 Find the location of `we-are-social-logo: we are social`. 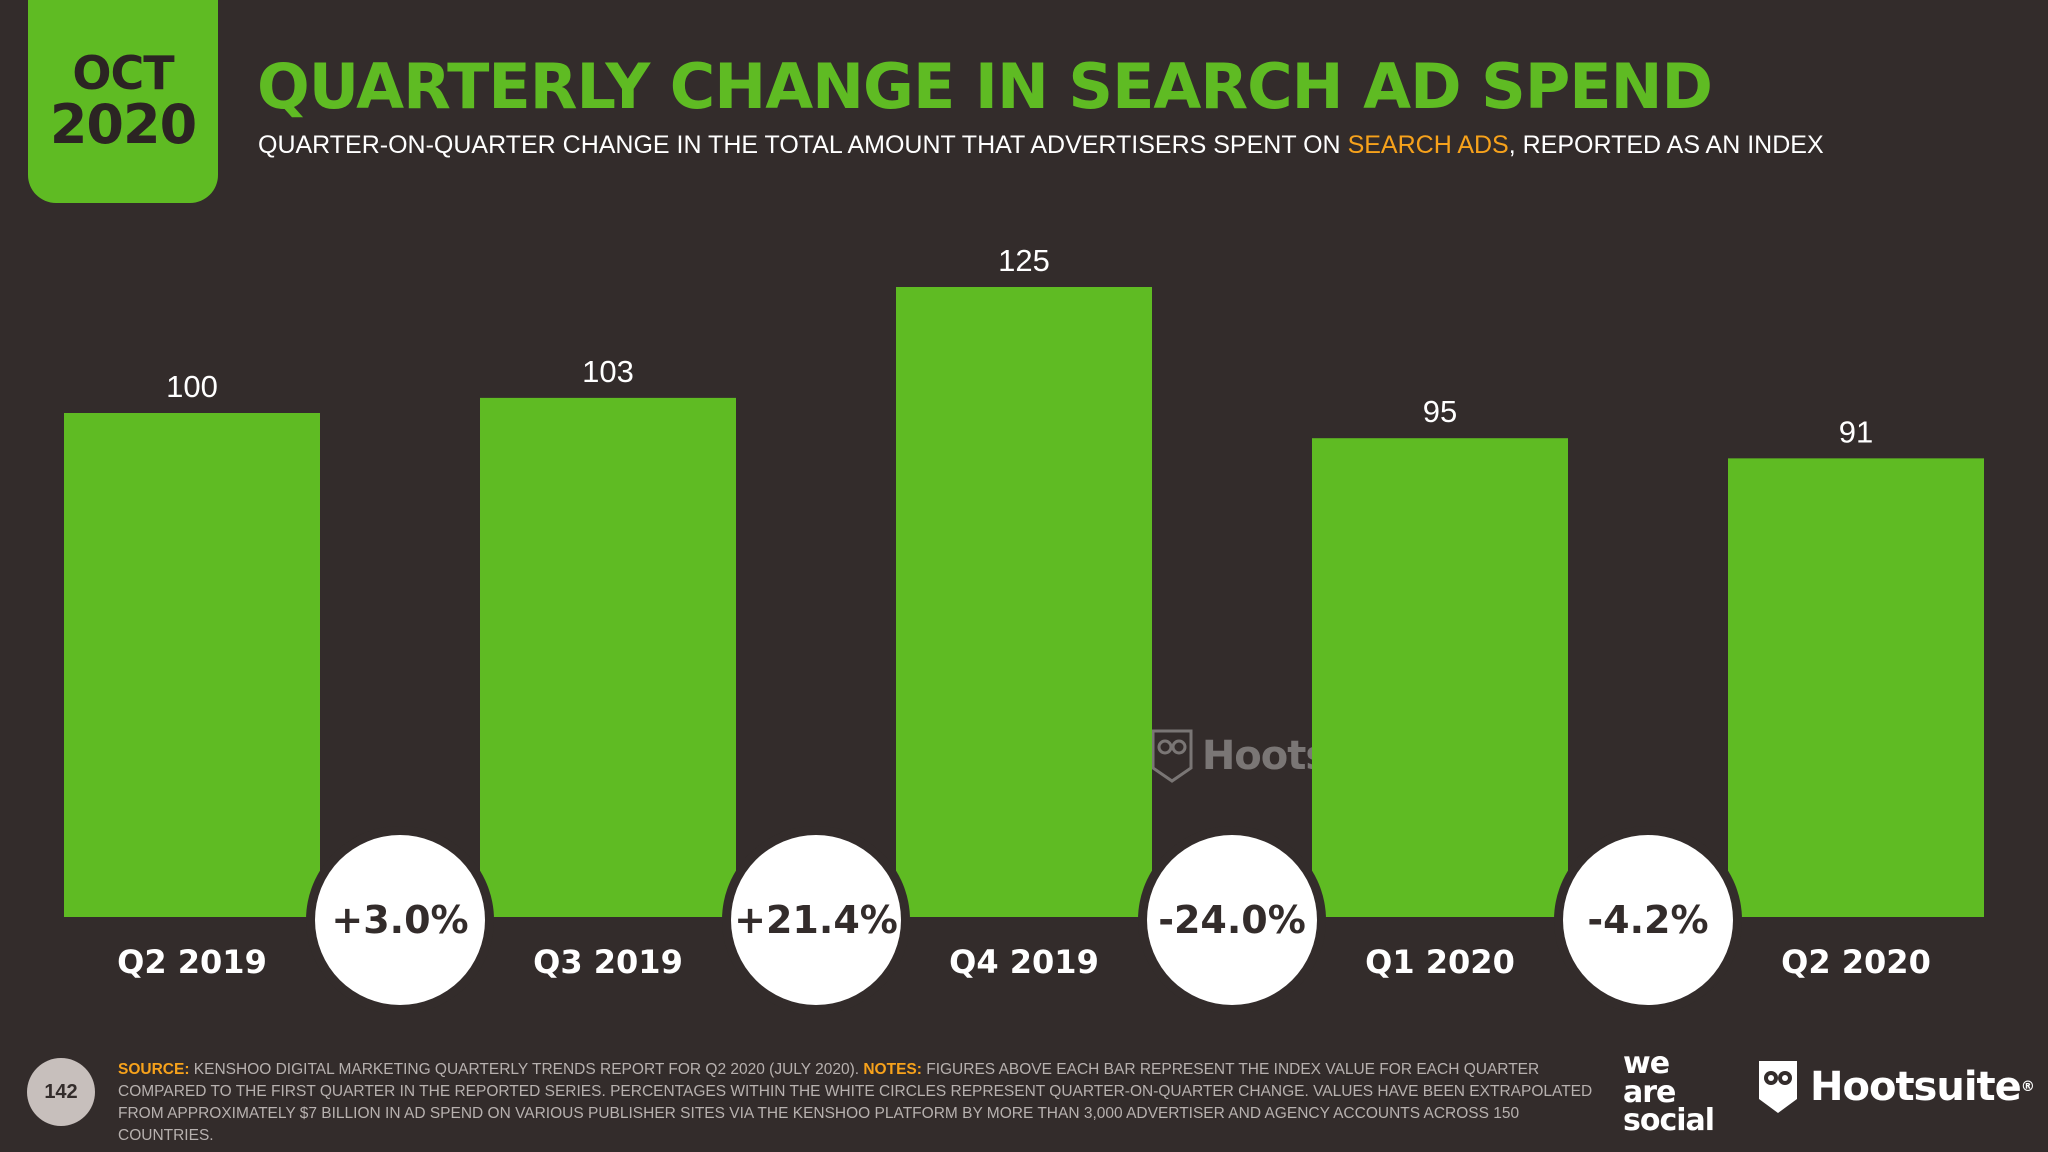

we-are-social-logo: we are social is located at coordinates (1669, 1092).